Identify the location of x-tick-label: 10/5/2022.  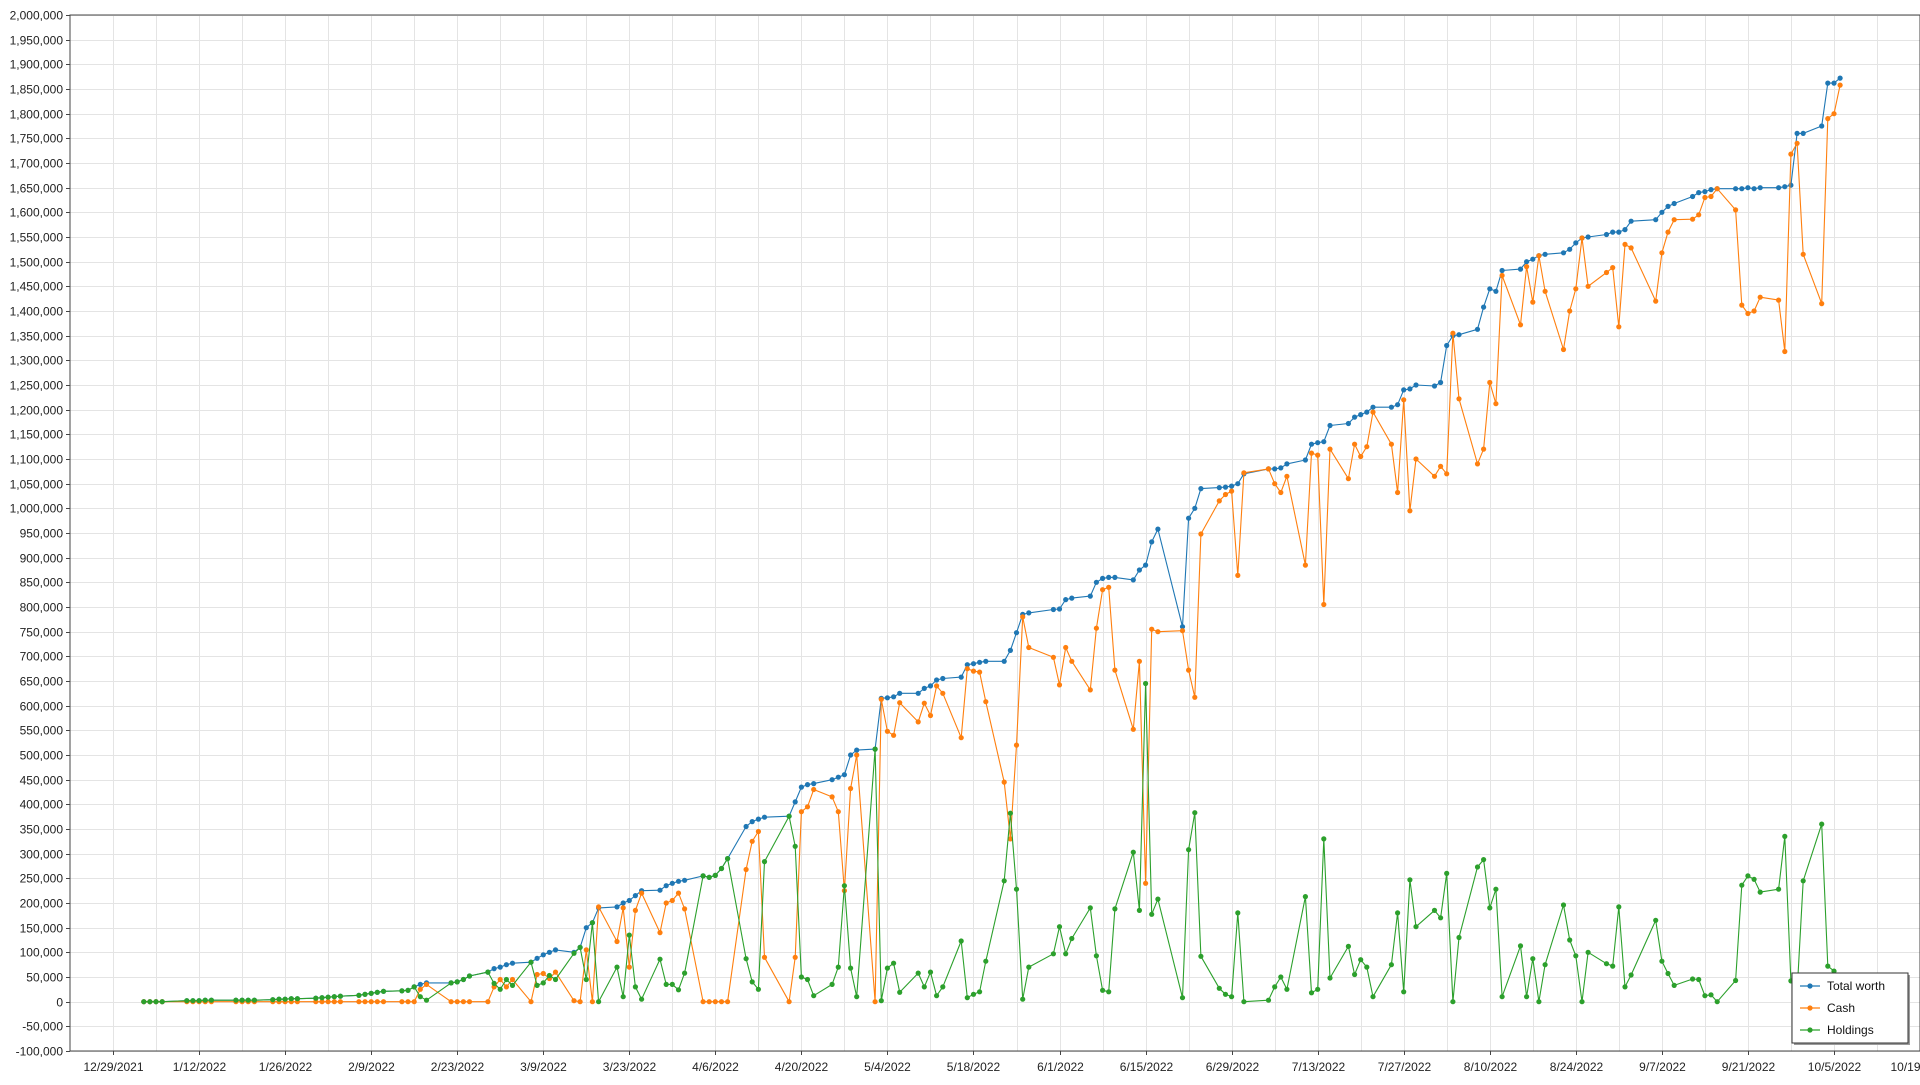
(1835, 1067).